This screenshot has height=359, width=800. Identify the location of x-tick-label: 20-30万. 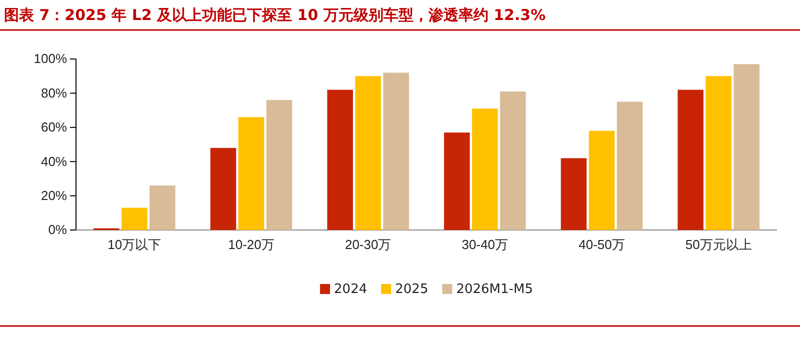
(368, 244).